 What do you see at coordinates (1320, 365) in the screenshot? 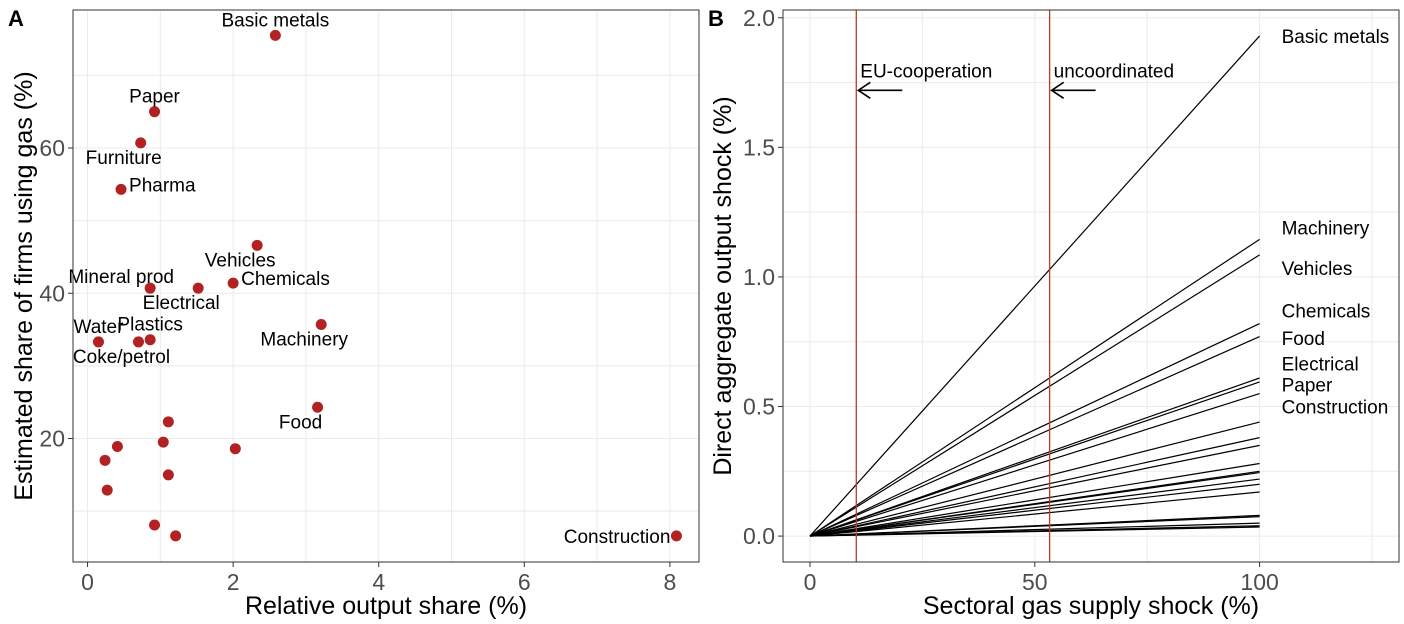
I see `panel-b-series-label: Electrical` at bounding box center [1320, 365].